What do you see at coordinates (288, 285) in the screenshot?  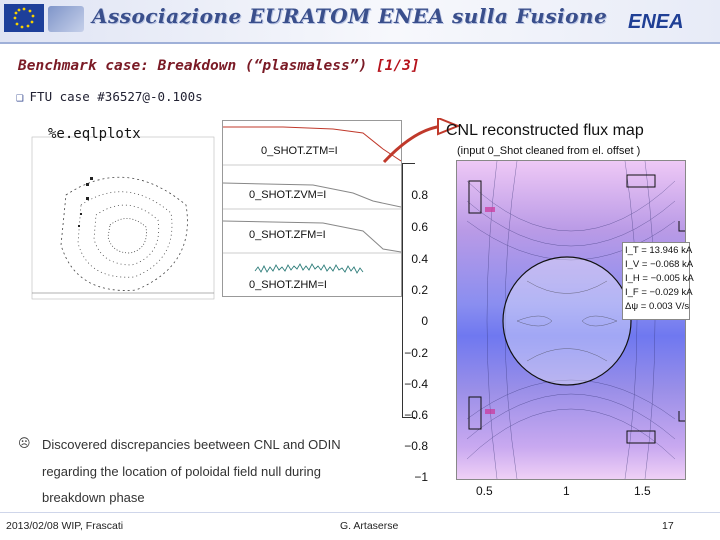 I see `trace-label-zhm: 0_SHOT.ZHM=I` at bounding box center [288, 285].